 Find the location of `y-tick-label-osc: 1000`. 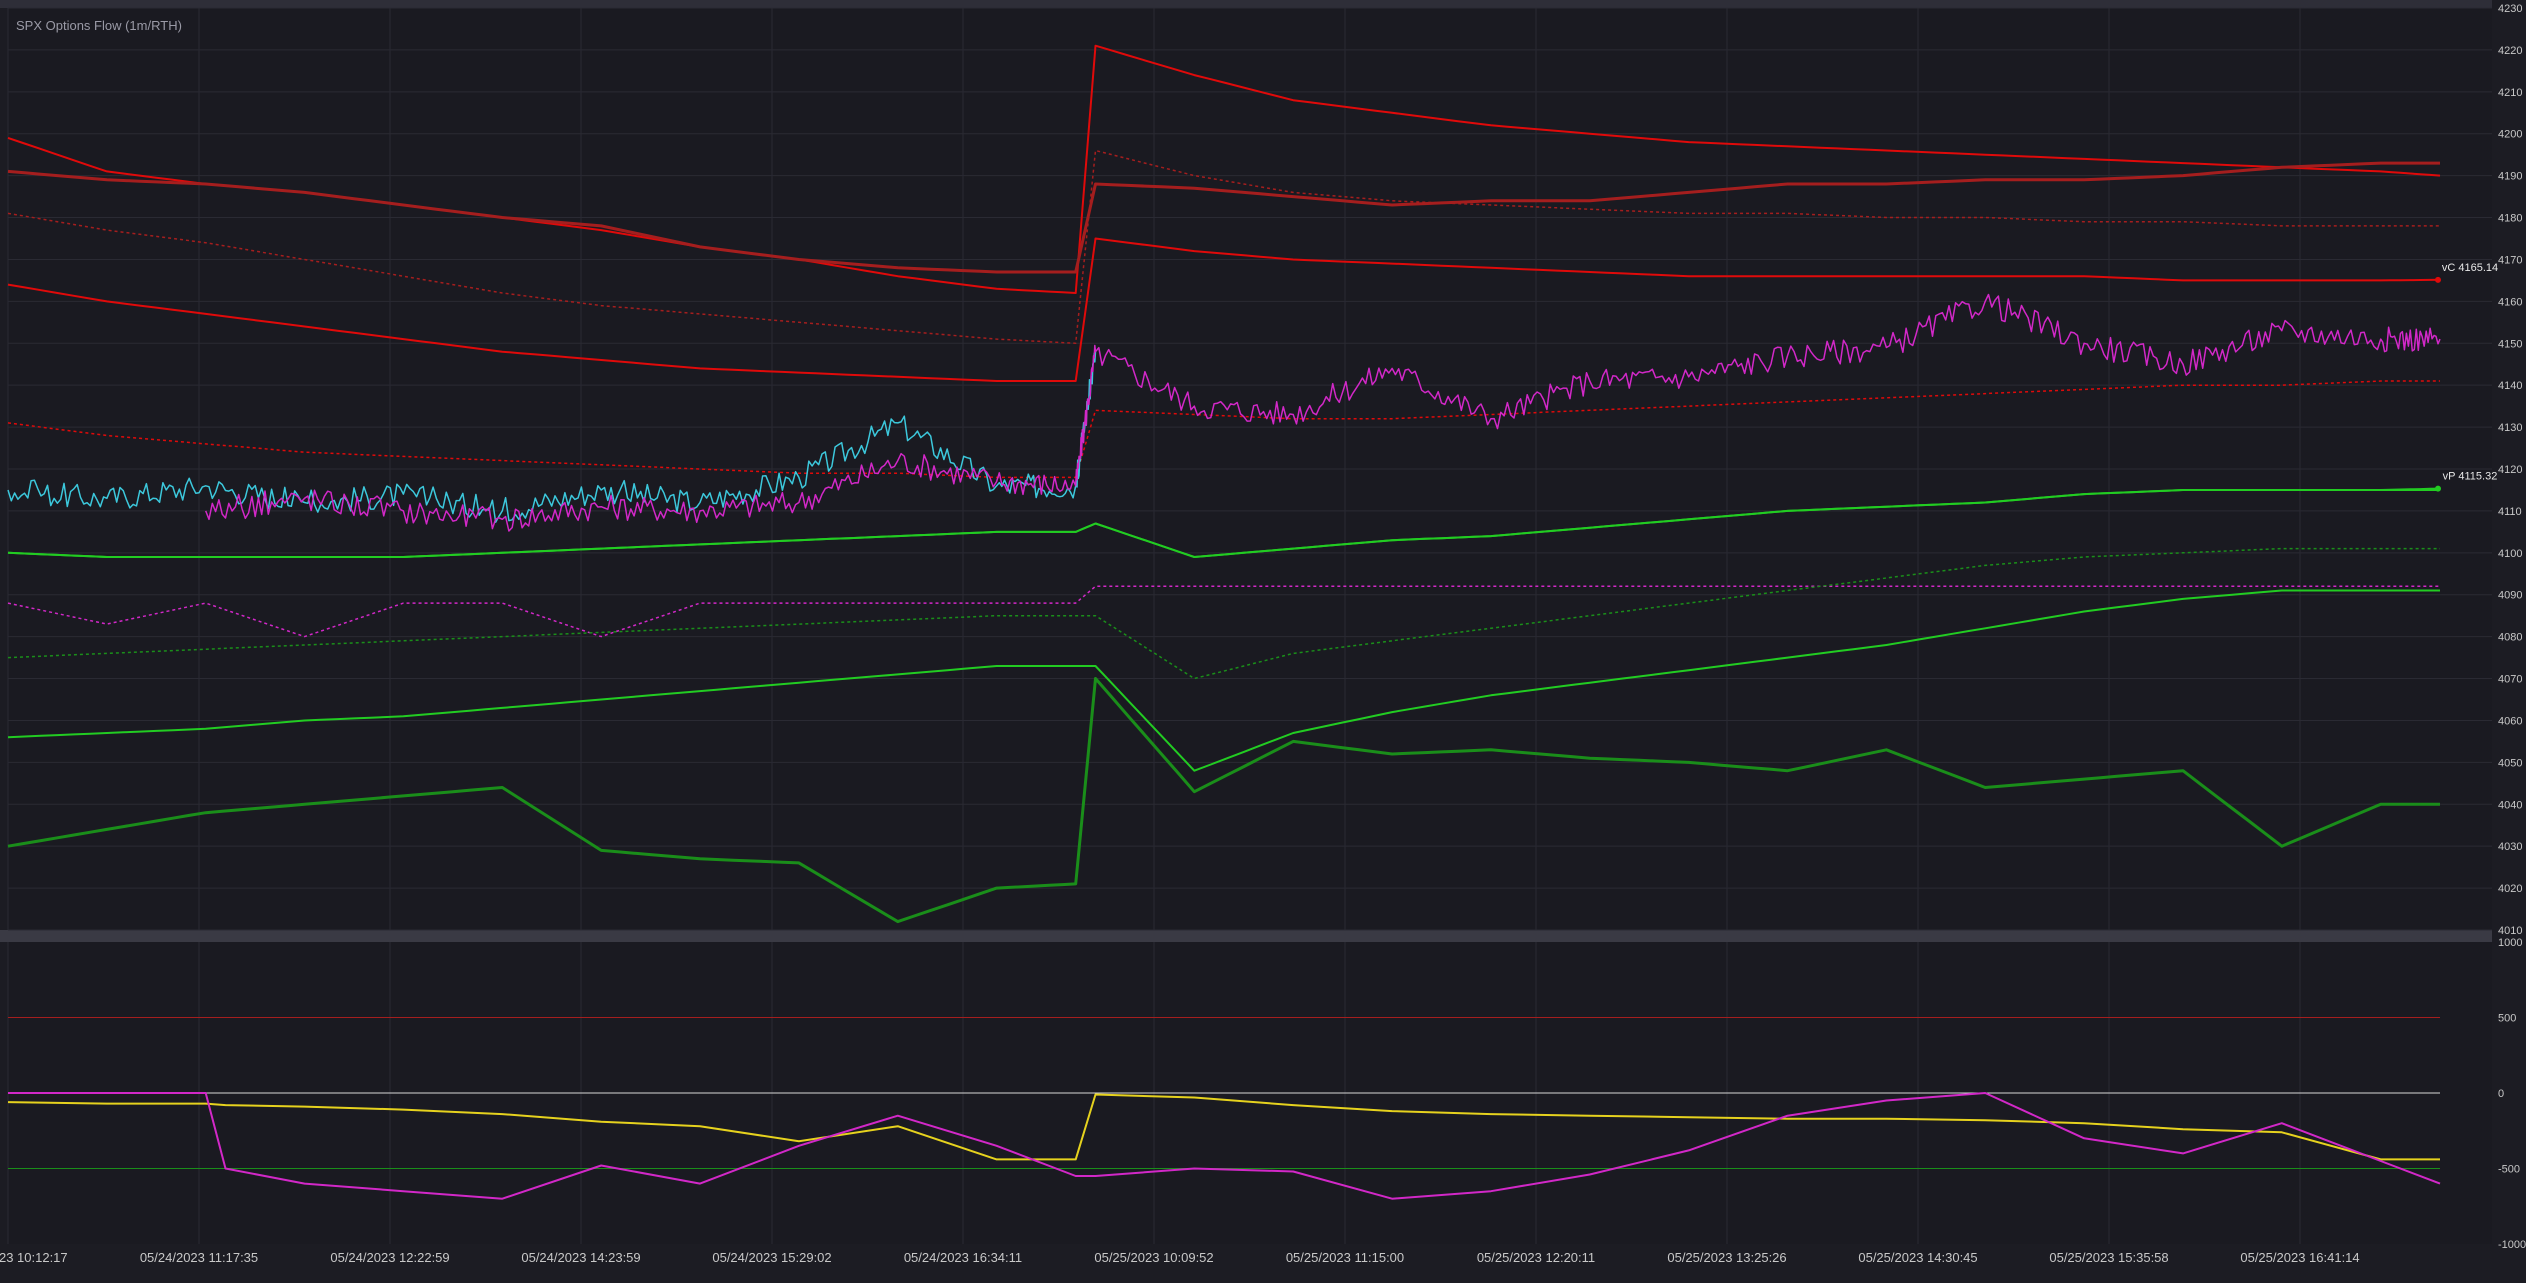

y-tick-label-osc: 1000 is located at coordinates (2510, 943).